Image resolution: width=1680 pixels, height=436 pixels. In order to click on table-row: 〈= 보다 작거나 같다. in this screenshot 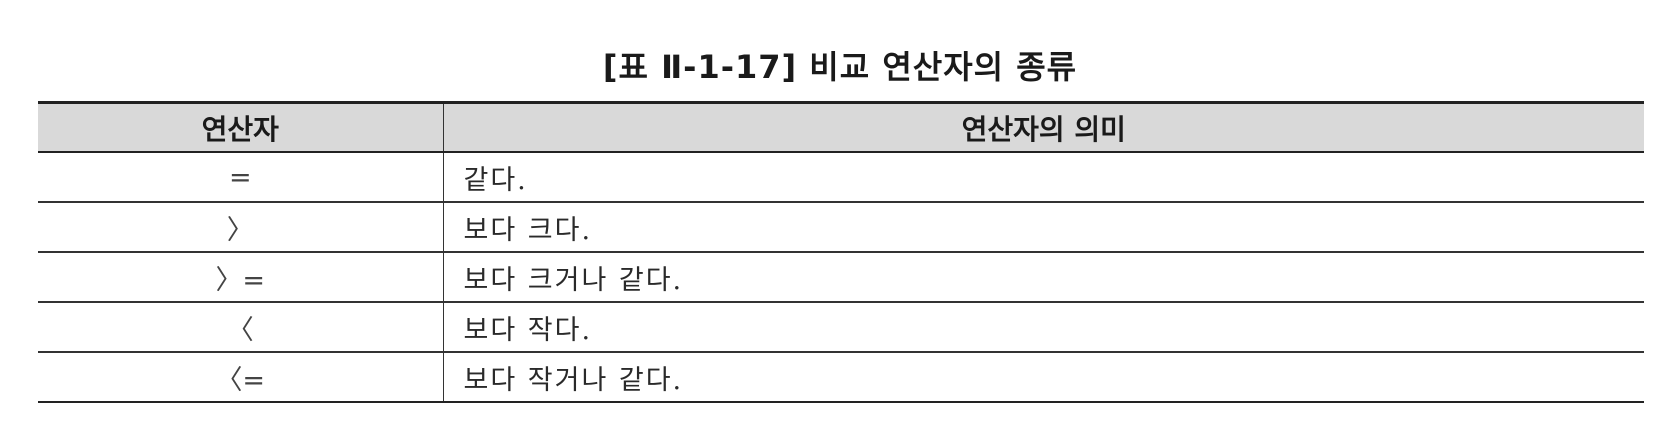, I will do `click(841, 377)`.